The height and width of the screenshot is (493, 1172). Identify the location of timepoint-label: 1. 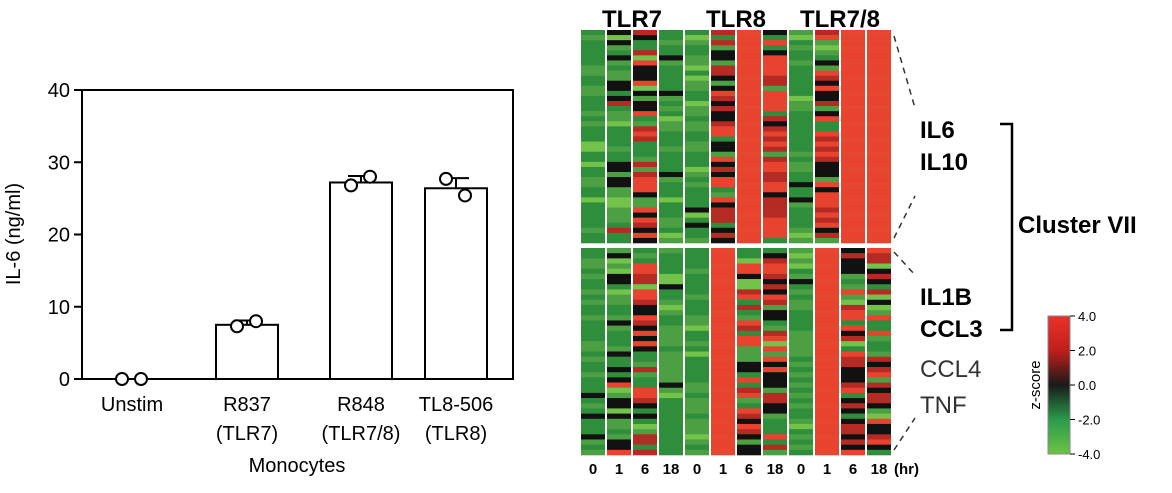
(723, 469).